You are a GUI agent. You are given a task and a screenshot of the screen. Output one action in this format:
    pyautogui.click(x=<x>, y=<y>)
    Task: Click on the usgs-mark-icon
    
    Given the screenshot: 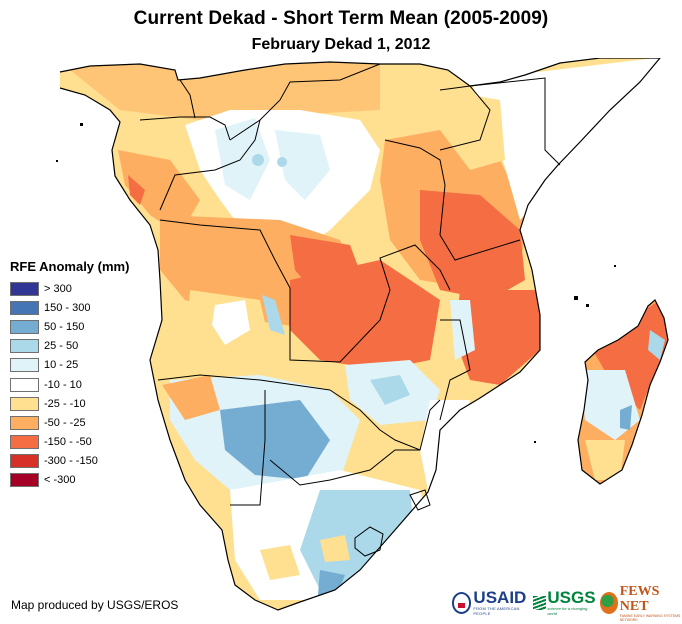 What is the action you would take?
    pyautogui.click(x=539, y=603)
    